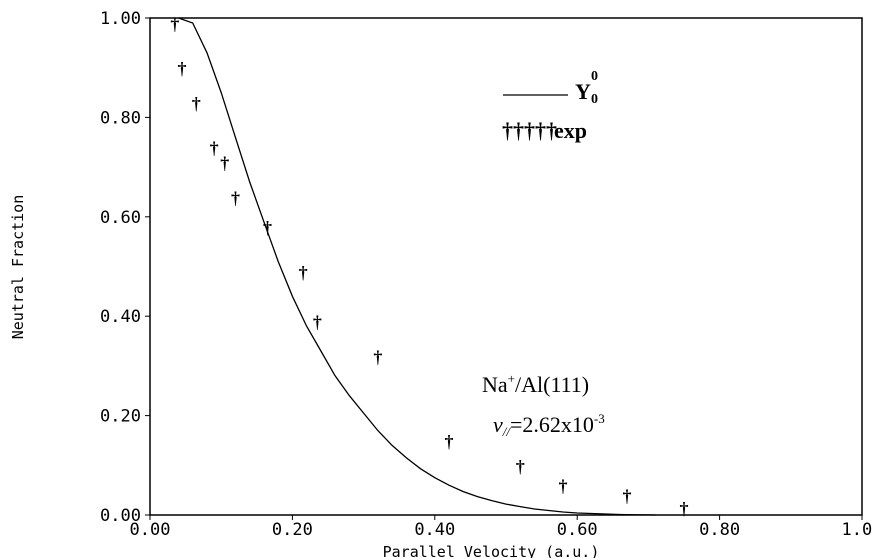 This screenshot has width=873, height=558. What do you see at coordinates (529, 130) in the screenshot?
I see `legend-marker-symbols: †††††` at bounding box center [529, 130].